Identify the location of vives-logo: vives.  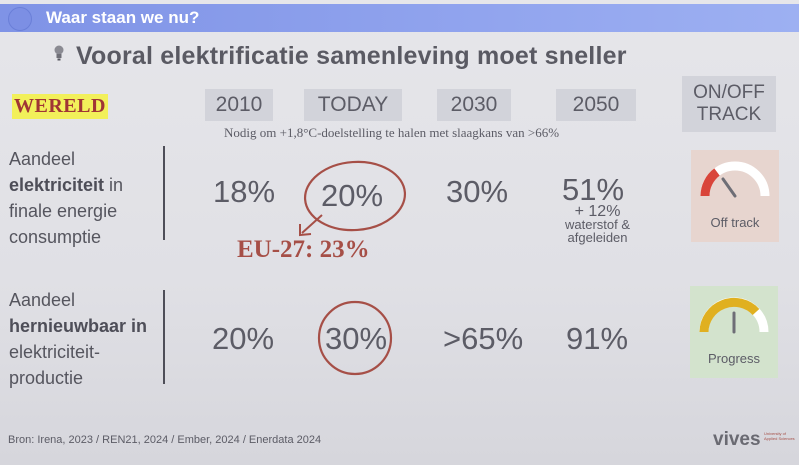
(737, 439).